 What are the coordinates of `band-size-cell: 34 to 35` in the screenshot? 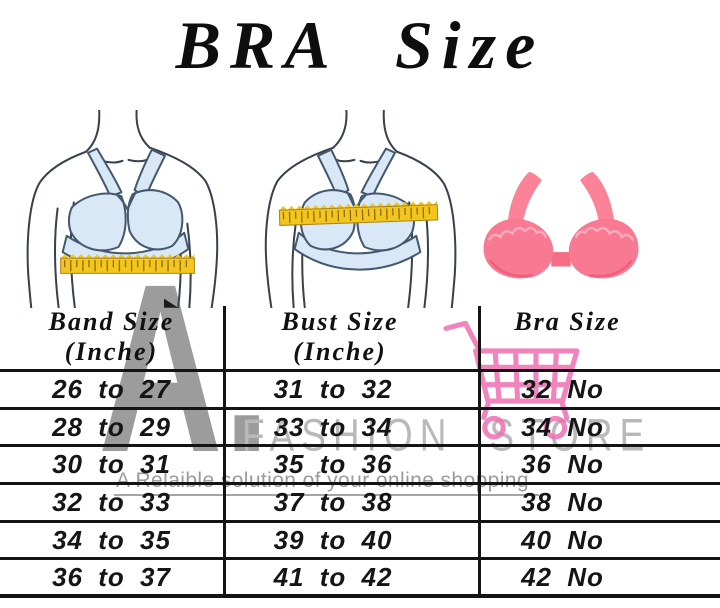 It's located at (111, 539).